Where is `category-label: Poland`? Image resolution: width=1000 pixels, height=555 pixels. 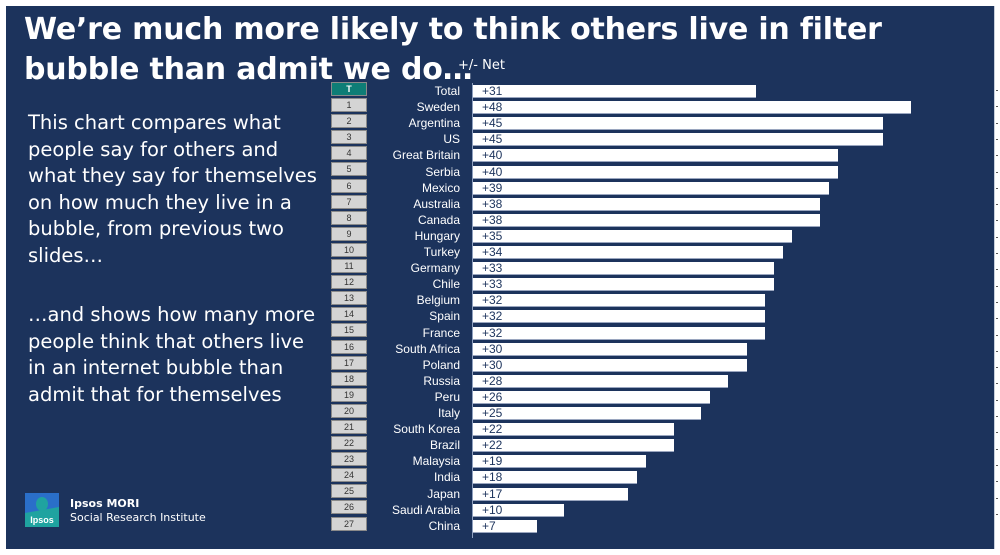 category-label: Poland is located at coordinates (441, 364).